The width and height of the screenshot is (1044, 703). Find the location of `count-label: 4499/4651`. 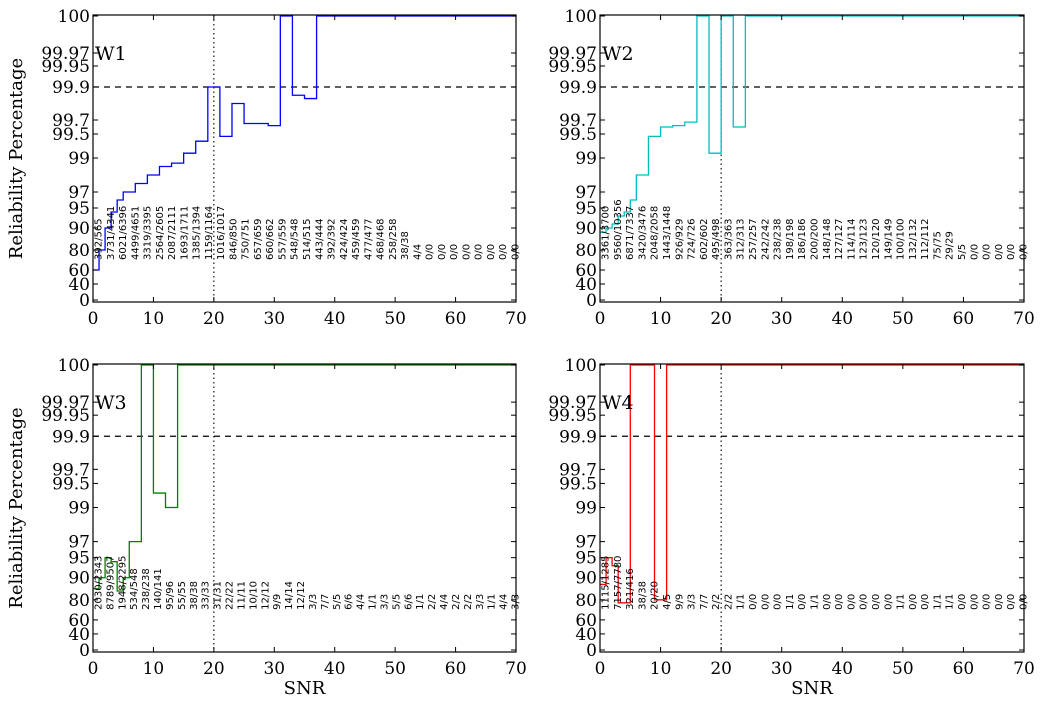

count-label: 4499/4651 is located at coordinates (135, 233).